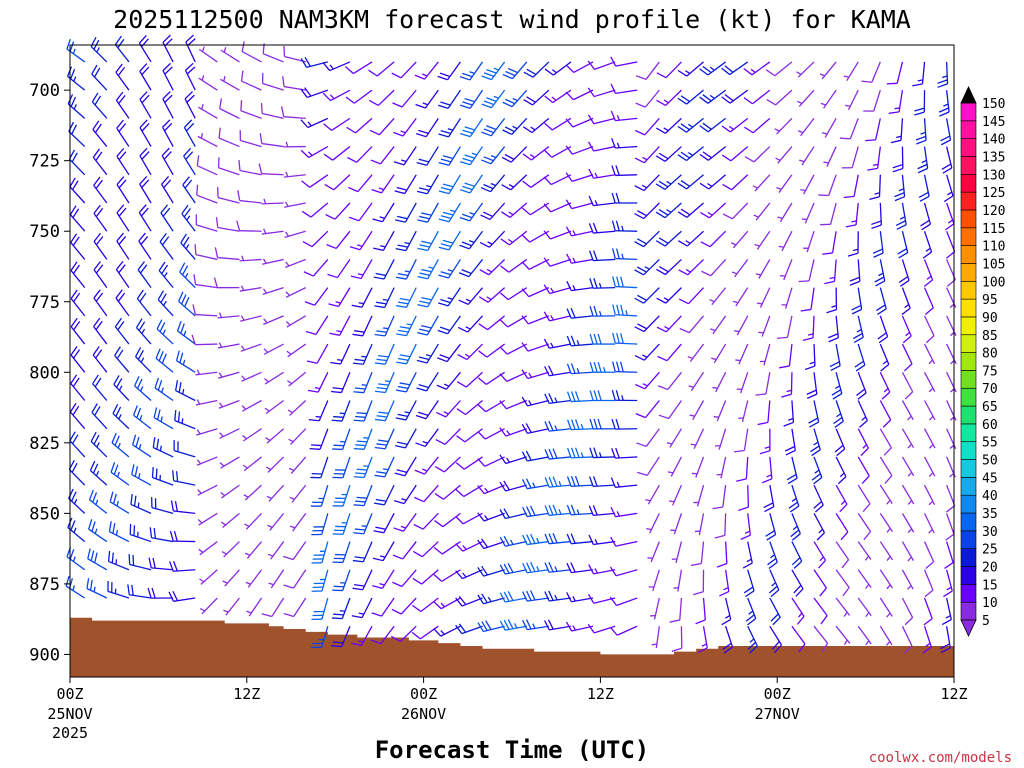 This screenshot has height=768, width=1024. Describe the element at coordinates (940, 758) in the screenshot. I see `credit-link: coolwx.com/models` at that location.